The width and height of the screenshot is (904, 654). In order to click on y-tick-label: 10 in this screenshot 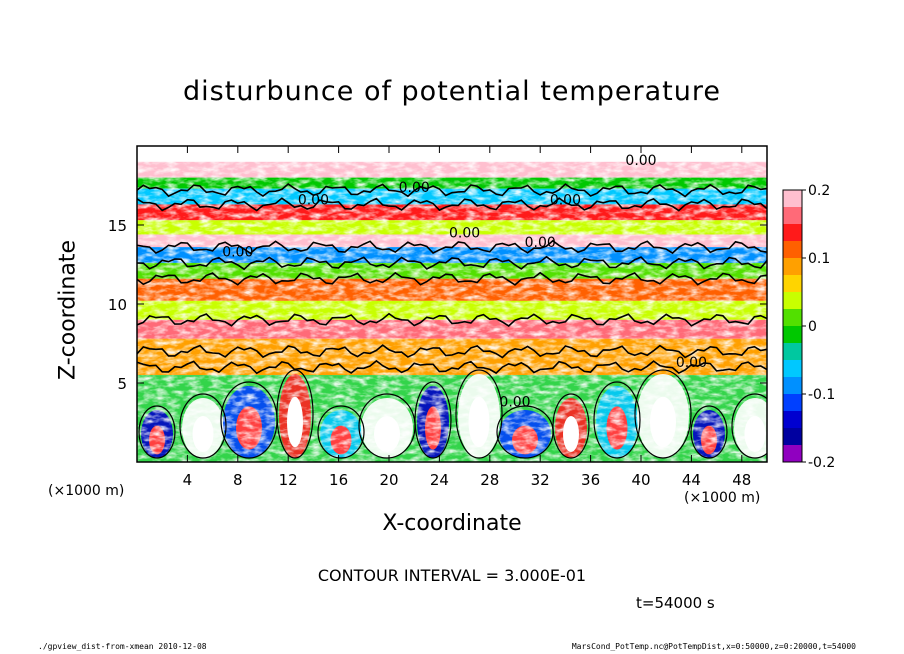, I will do `click(117, 305)`.